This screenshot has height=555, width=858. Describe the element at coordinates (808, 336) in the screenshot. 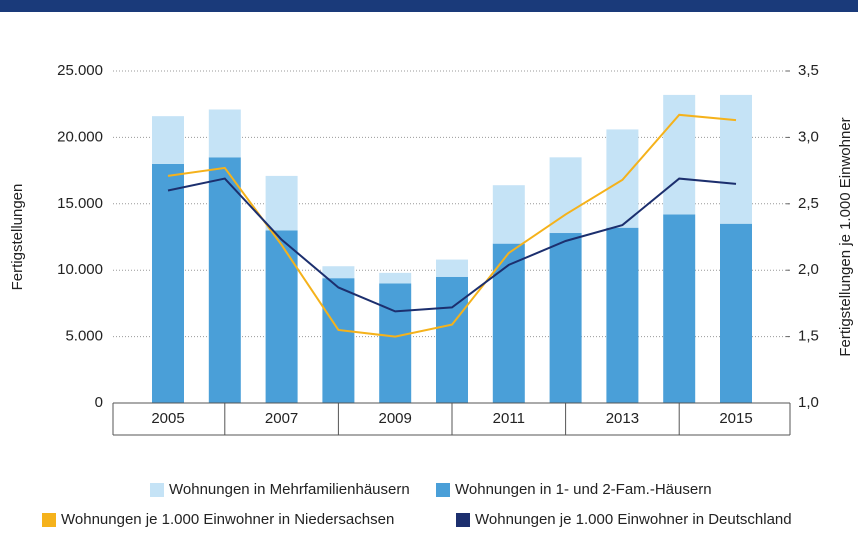

I see `y2-tick-label: 1,5` at that location.